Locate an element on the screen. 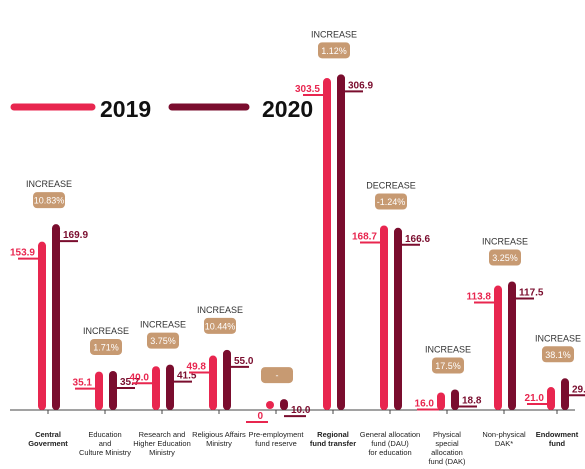 The image size is (585, 469). legend: 2019 2020 is located at coordinates (161, 109).